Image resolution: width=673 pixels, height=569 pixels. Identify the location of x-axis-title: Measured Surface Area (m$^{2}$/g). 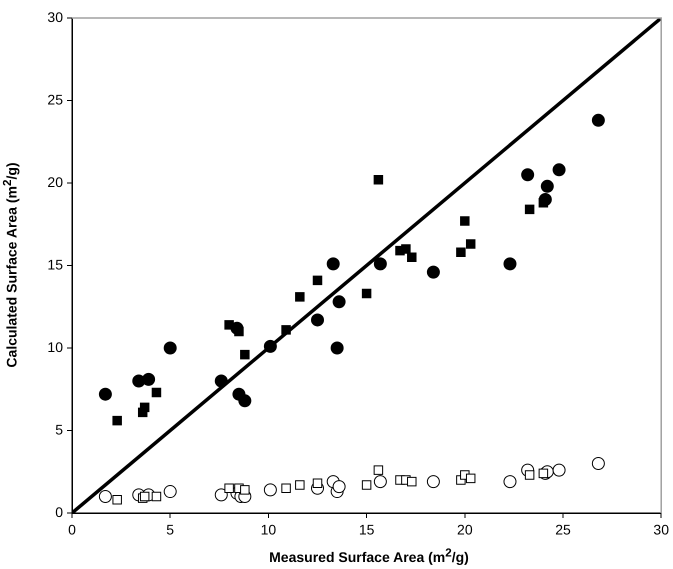
(369, 555).